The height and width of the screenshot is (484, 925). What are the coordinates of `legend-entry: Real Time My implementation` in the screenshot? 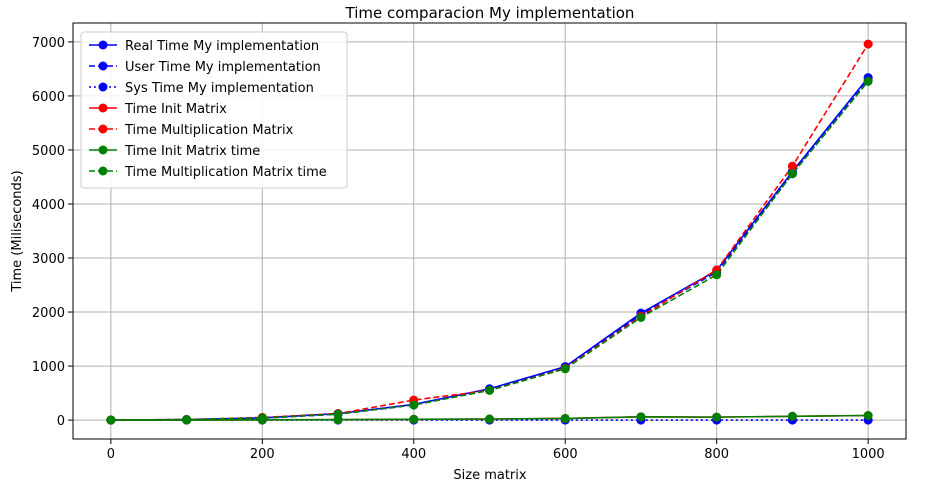 It's located at (204, 46).